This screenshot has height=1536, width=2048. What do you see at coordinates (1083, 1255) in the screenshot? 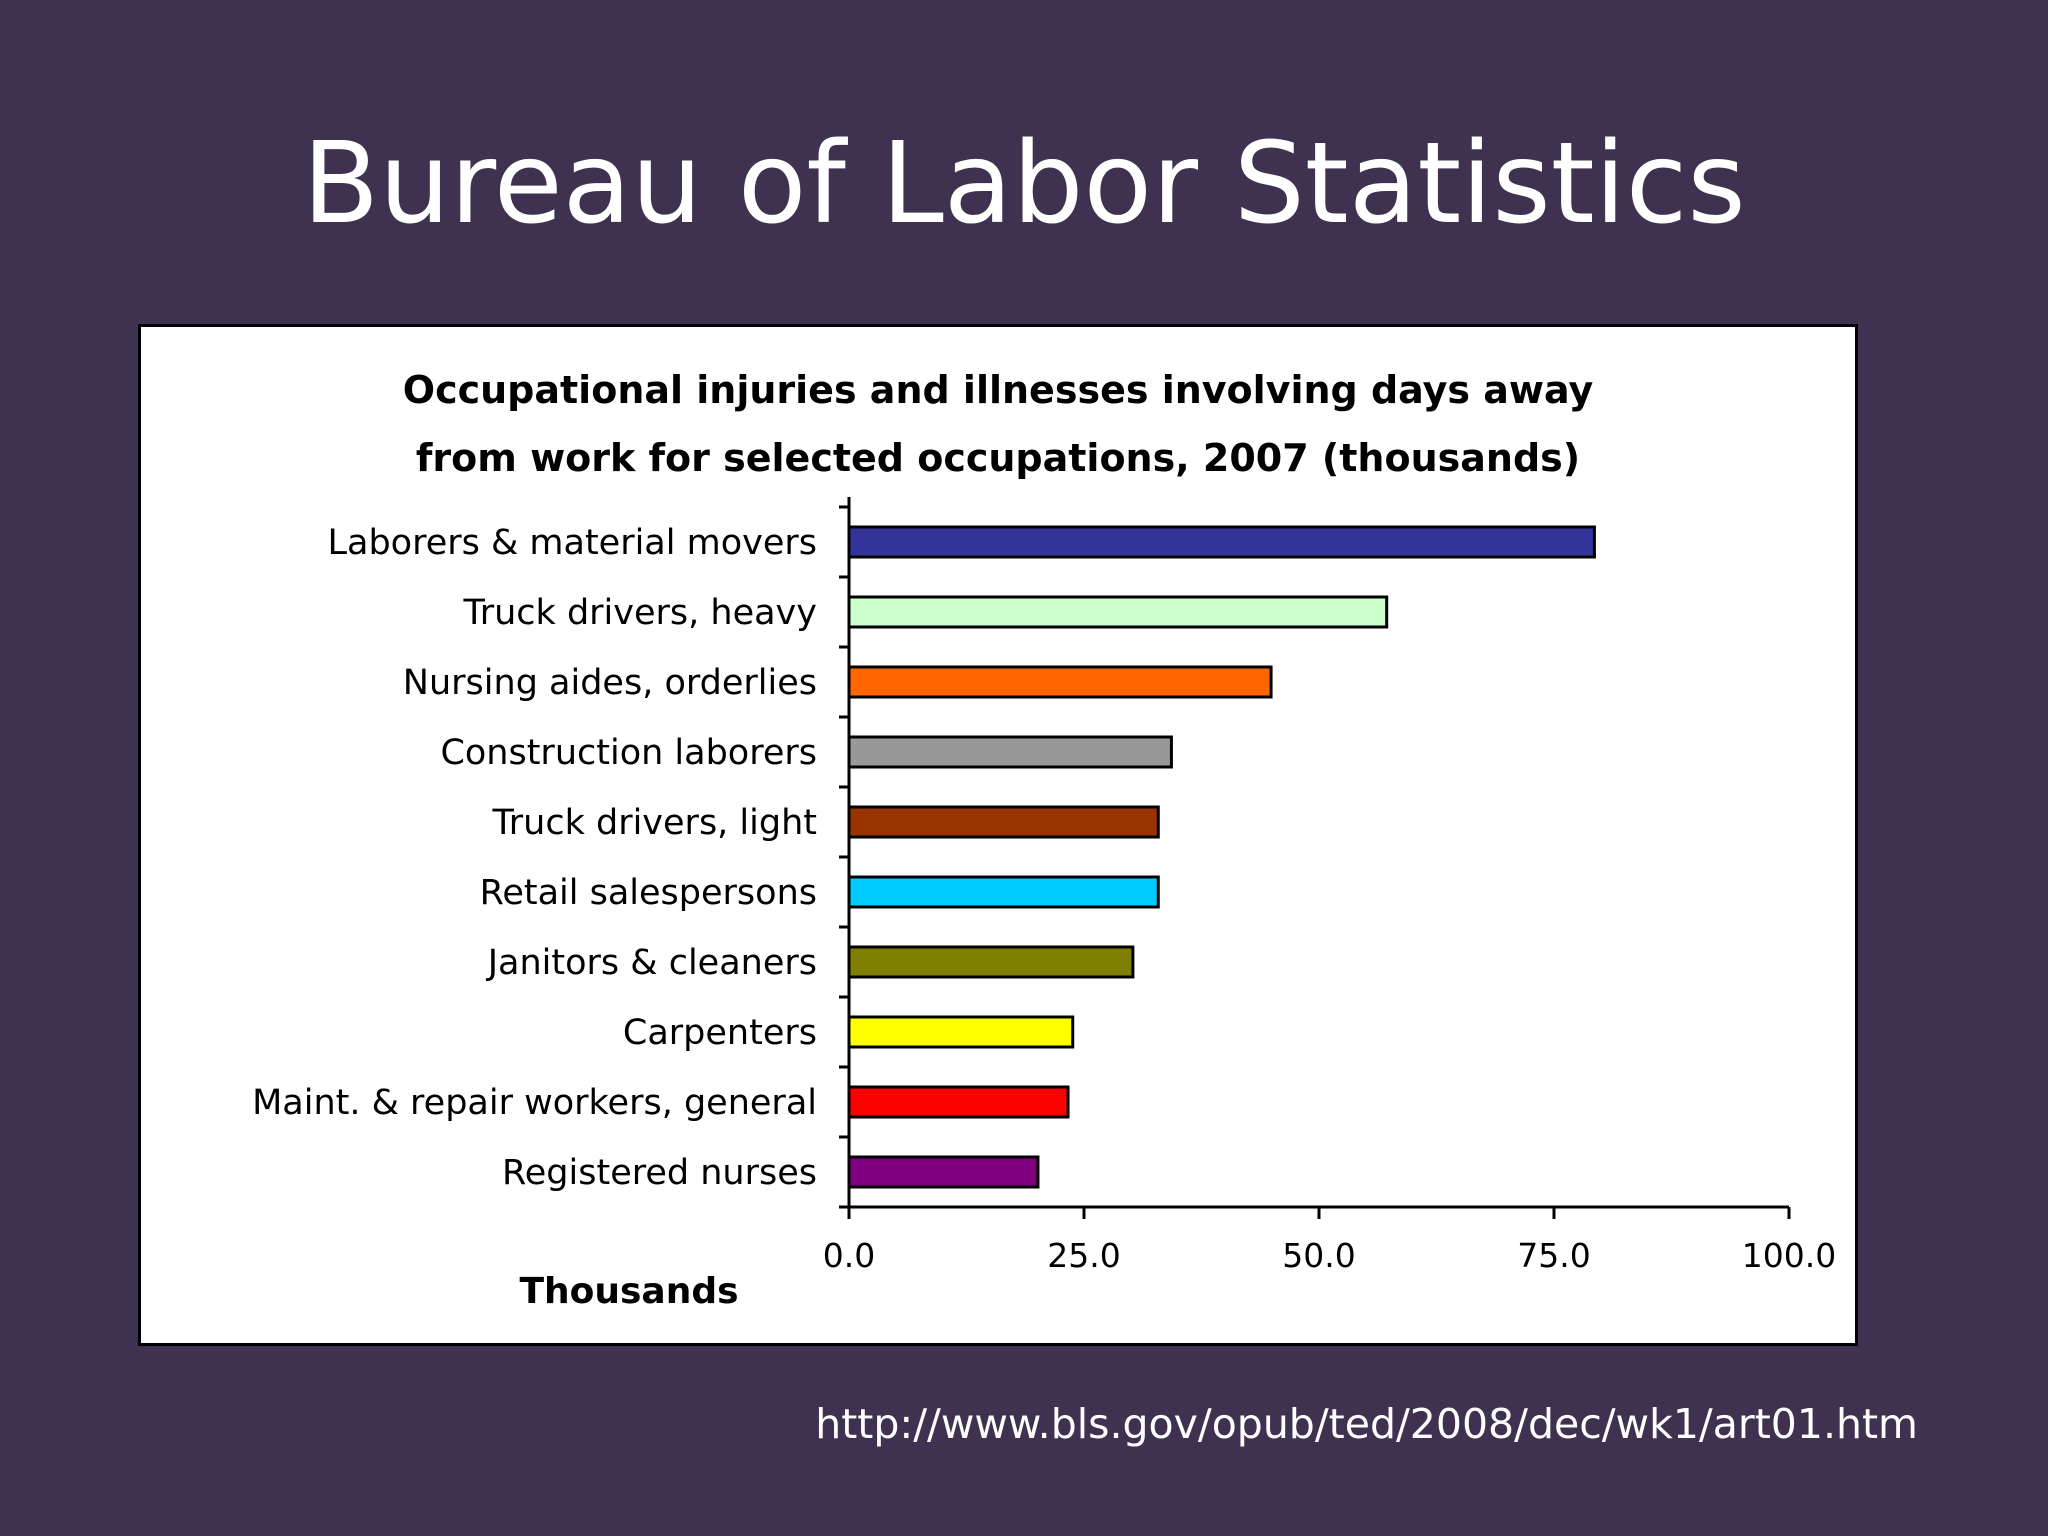
I see `x-tick-label: 25.0` at bounding box center [1083, 1255].